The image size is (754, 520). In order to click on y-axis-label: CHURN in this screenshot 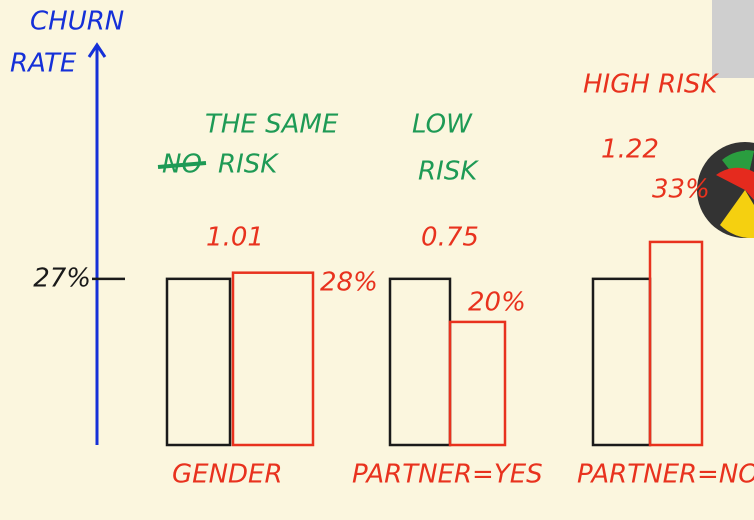, I will do `click(77, 22)`.